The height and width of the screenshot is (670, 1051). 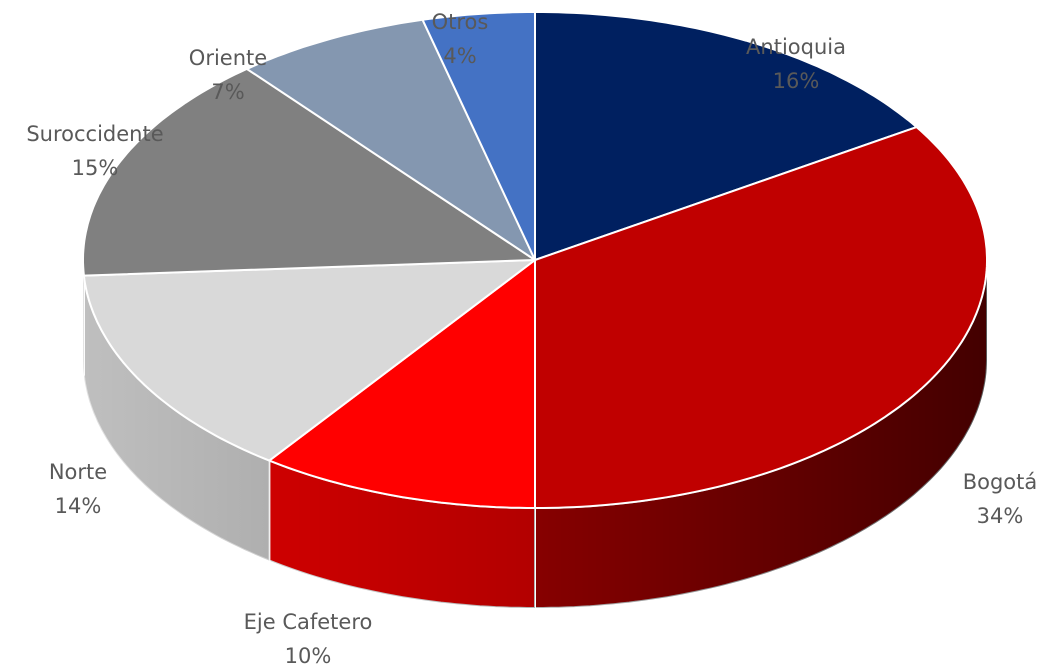 What do you see at coordinates (308, 622) in the screenshot?
I see `data-label-name: Eje Cafetero` at bounding box center [308, 622].